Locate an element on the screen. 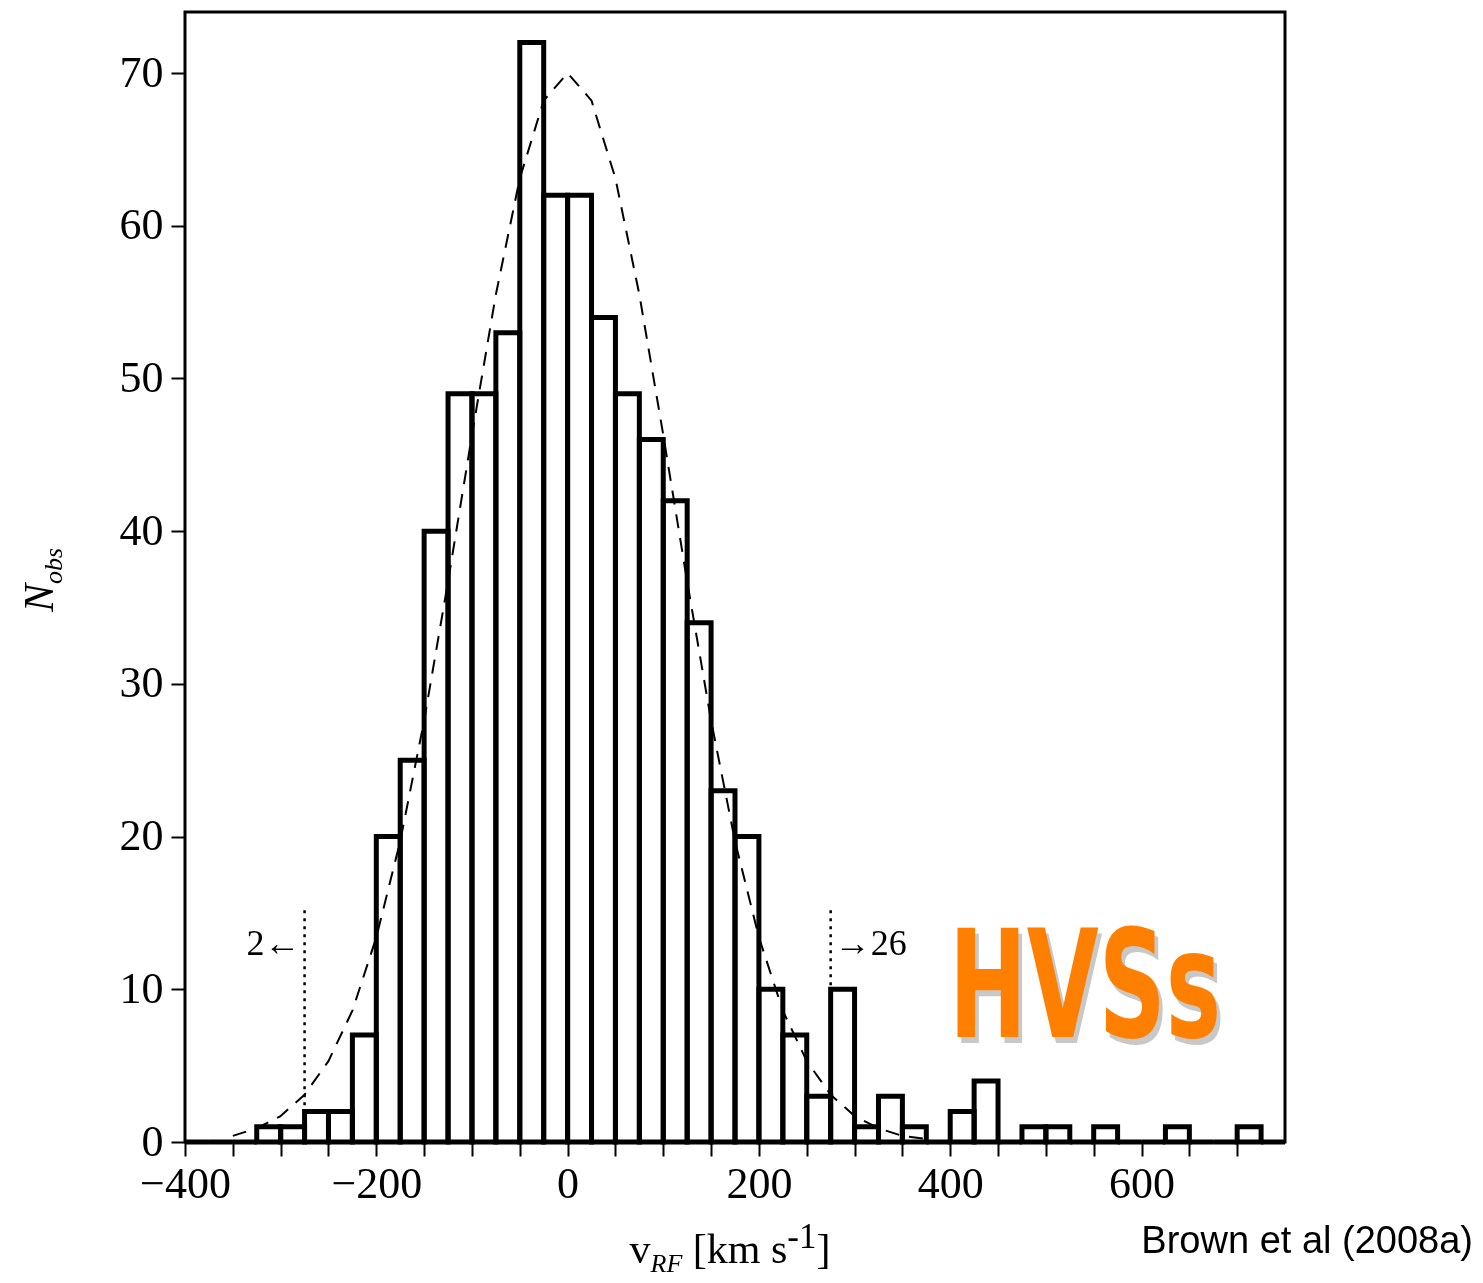 This screenshot has width=1483, height=1283. y-tick-label: 50 is located at coordinates (141, 377).